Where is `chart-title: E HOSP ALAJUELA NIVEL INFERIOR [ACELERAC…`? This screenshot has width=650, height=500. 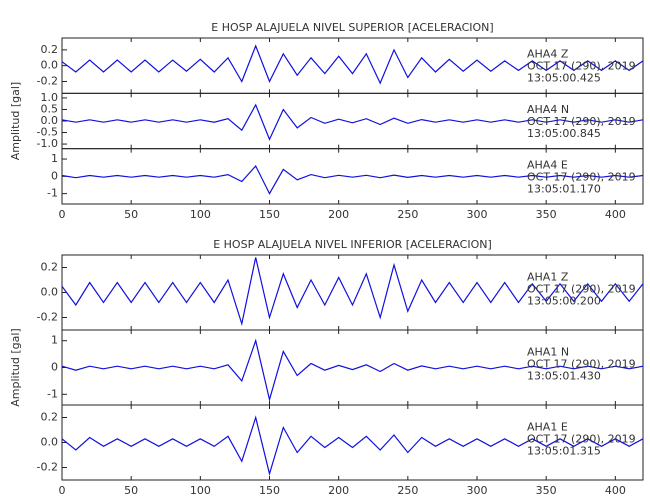 chart-title: E HOSP ALAJUELA NIVEL INFERIOR [ACELERAC… is located at coordinates (352, 244).